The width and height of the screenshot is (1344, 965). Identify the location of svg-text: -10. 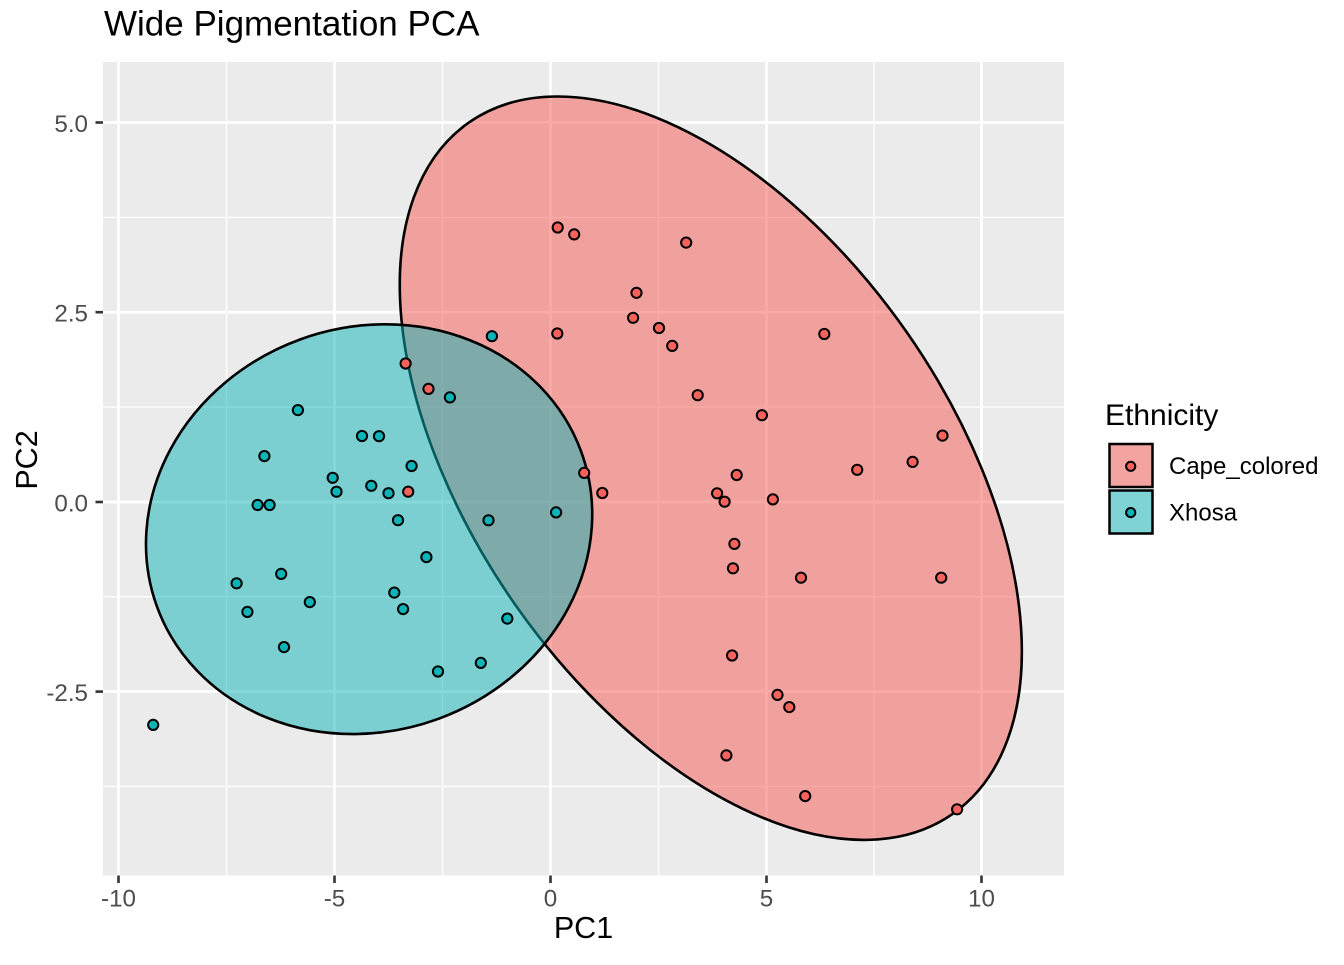
(118, 899).